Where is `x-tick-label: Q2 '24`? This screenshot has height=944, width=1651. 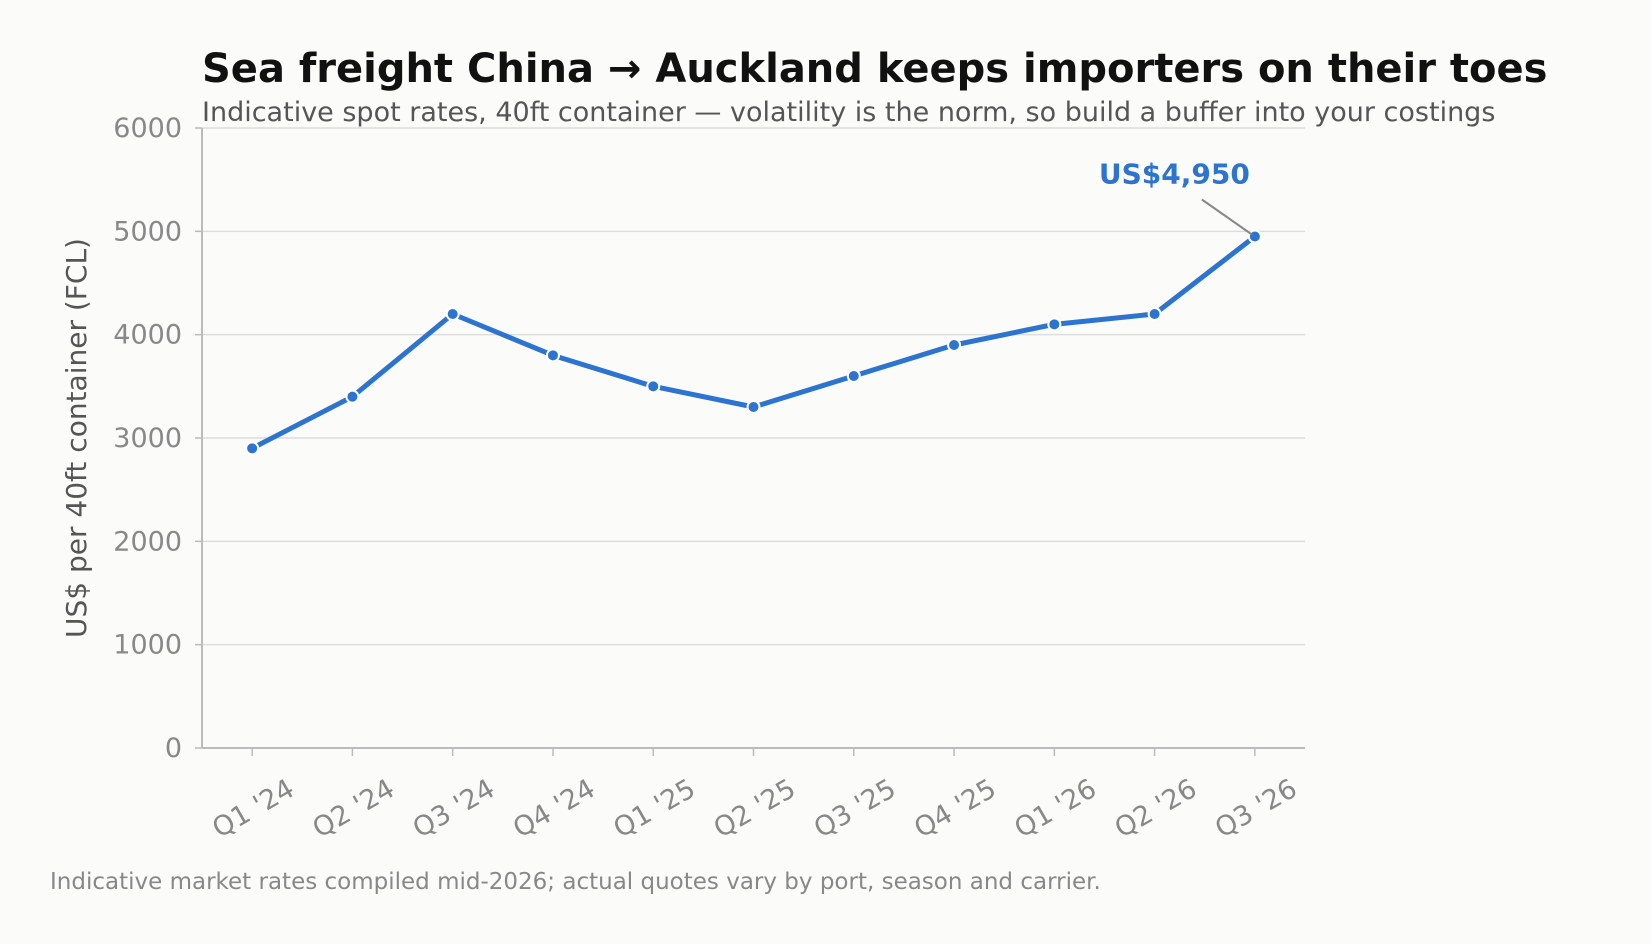
x-tick-label: Q2 '24 is located at coordinates (354, 808).